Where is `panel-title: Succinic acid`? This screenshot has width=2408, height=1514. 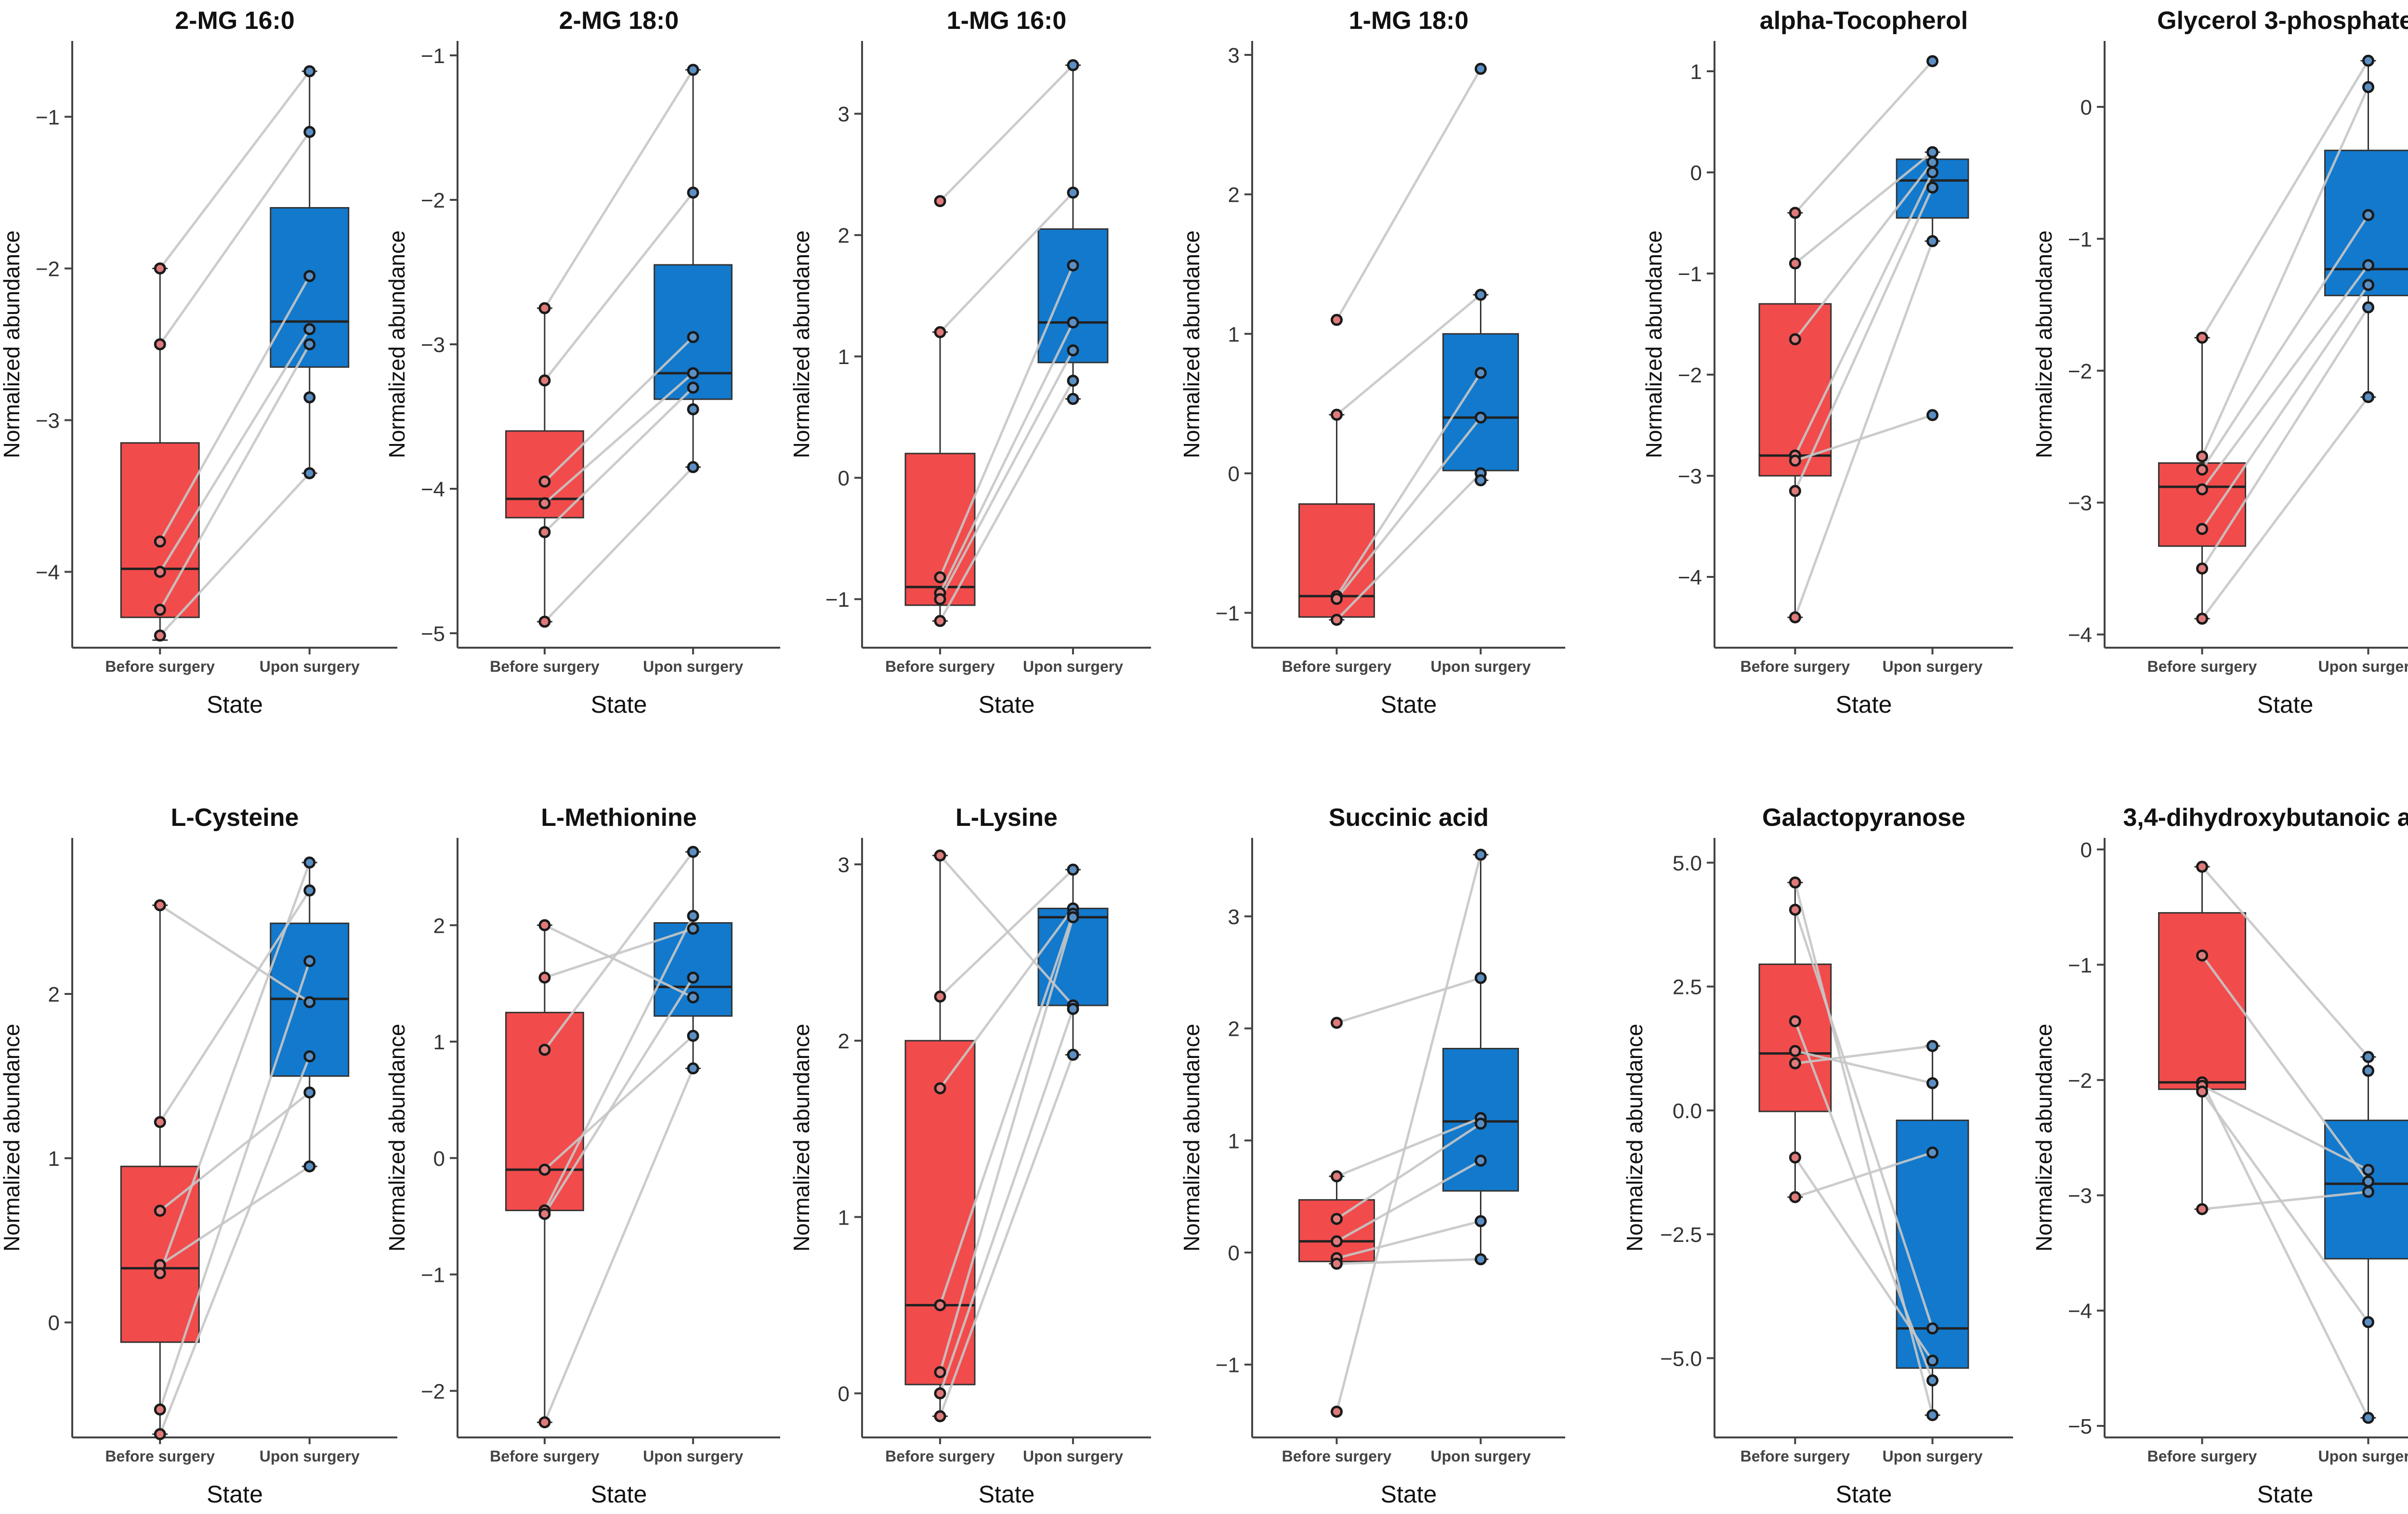
panel-title: Succinic acid is located at coordinates (1409, 818).